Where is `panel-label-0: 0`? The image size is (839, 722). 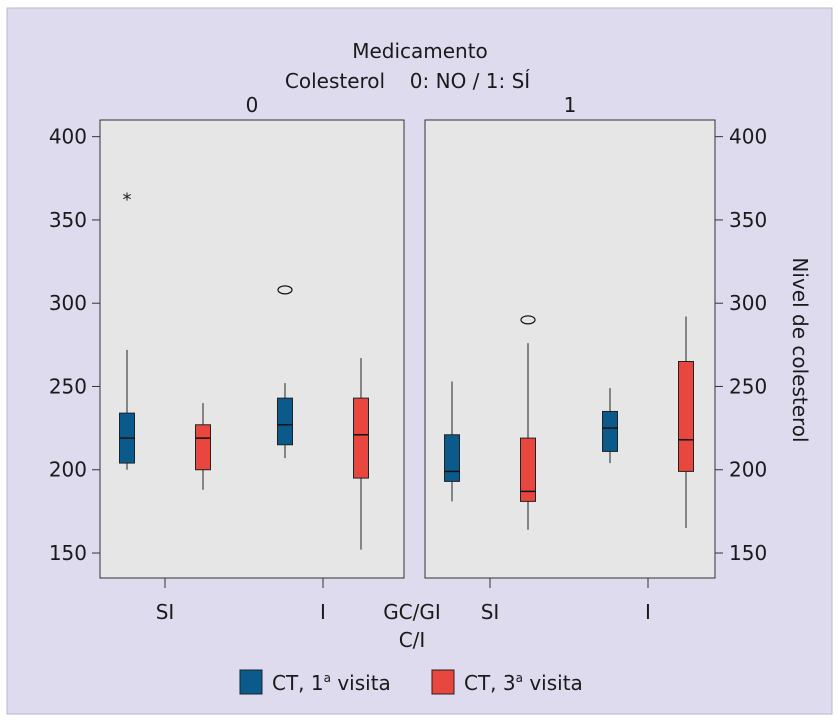 panel-label-0: 0 is located at coordinates (252, 105).